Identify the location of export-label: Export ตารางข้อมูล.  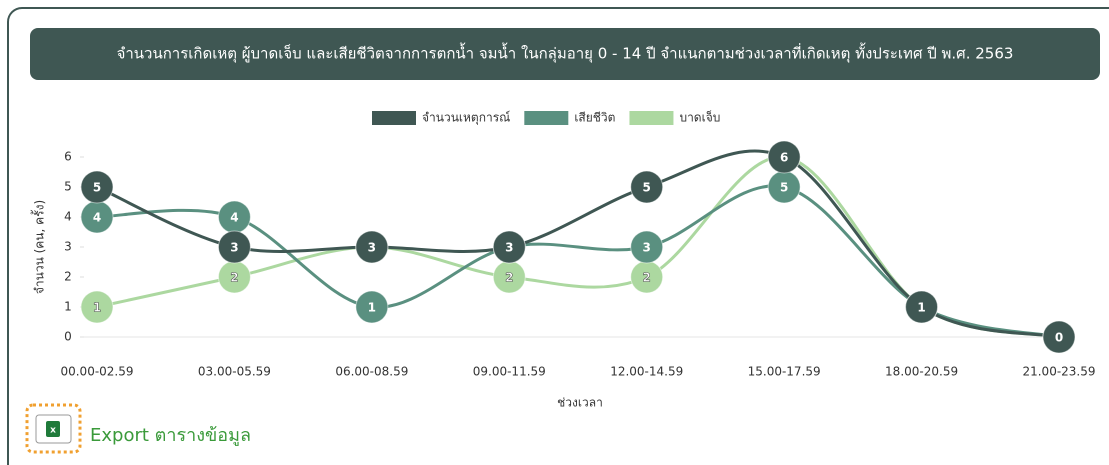
(170, 435).